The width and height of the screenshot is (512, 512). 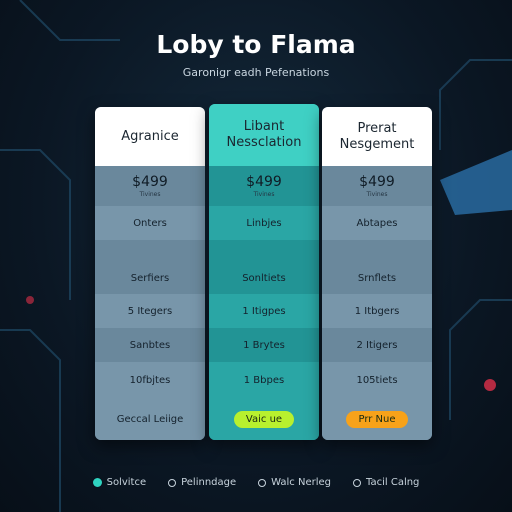 I want to click on feature: 1 Brytes, so click(x=264, y=345).